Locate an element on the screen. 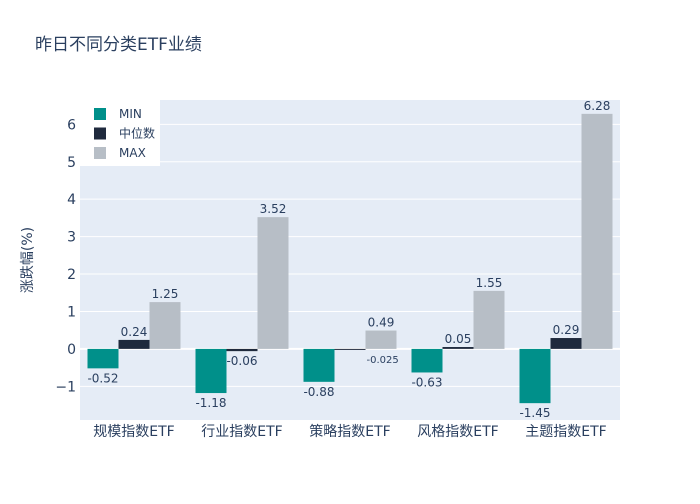 The image size is (700, 504). x-tick-label: 行业指数ETF is located at coordinates (241, 432).